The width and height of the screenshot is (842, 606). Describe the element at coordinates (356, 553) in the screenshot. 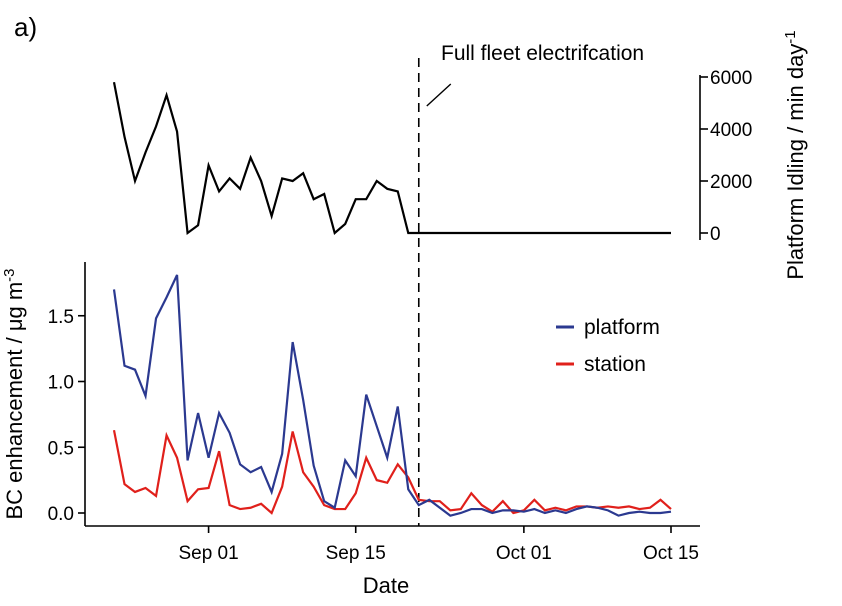

I see `x-tick-label: Sep 15` at that location.